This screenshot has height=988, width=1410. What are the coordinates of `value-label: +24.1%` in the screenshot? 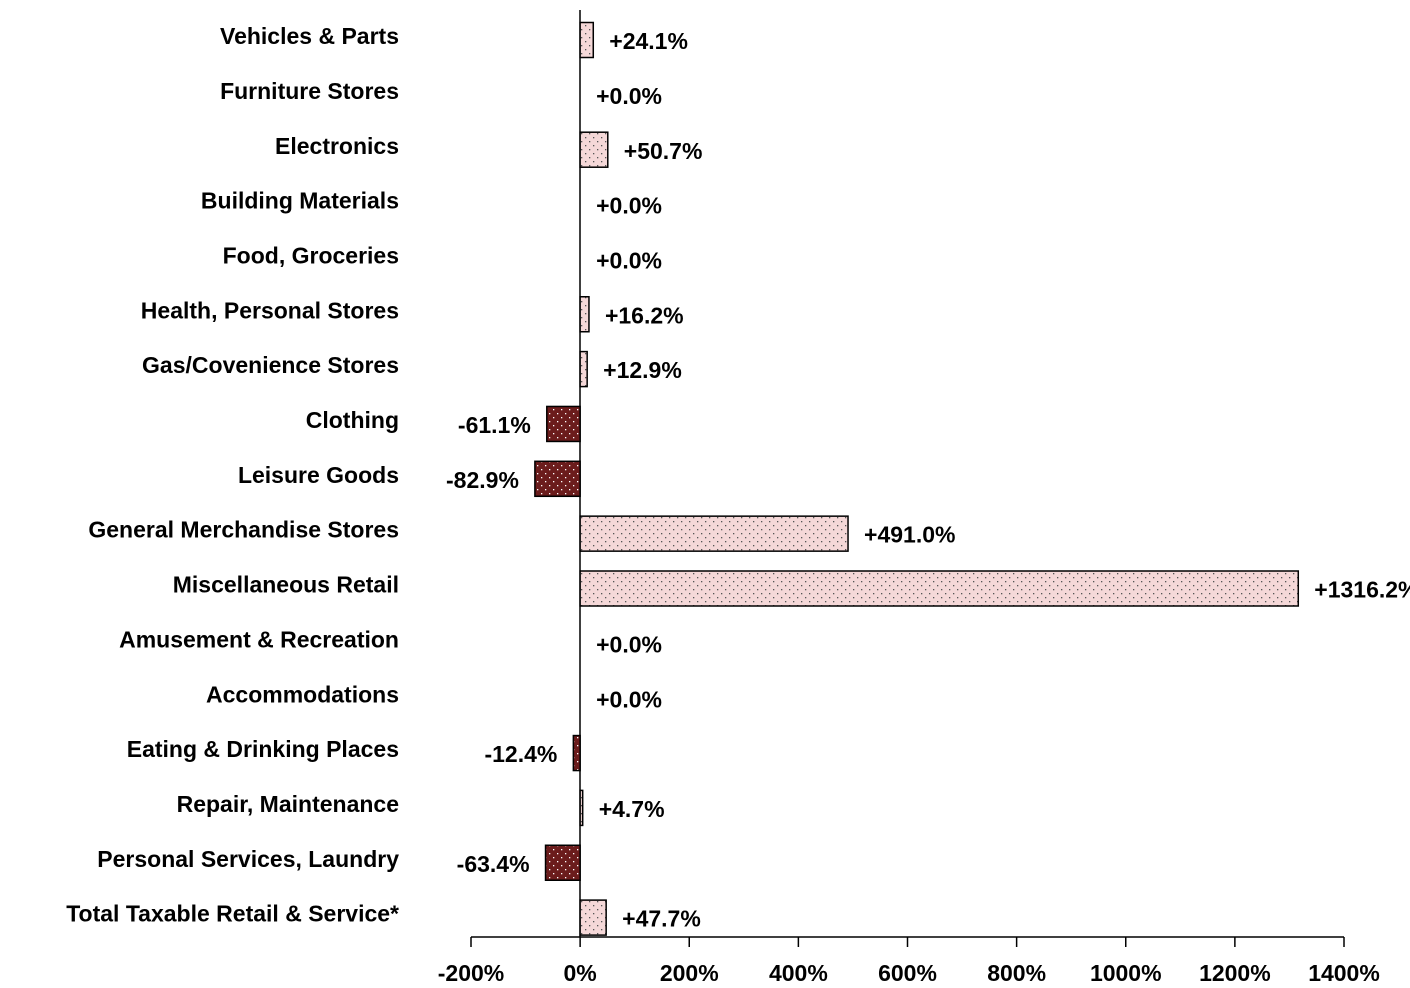 It's located at (648, 41).